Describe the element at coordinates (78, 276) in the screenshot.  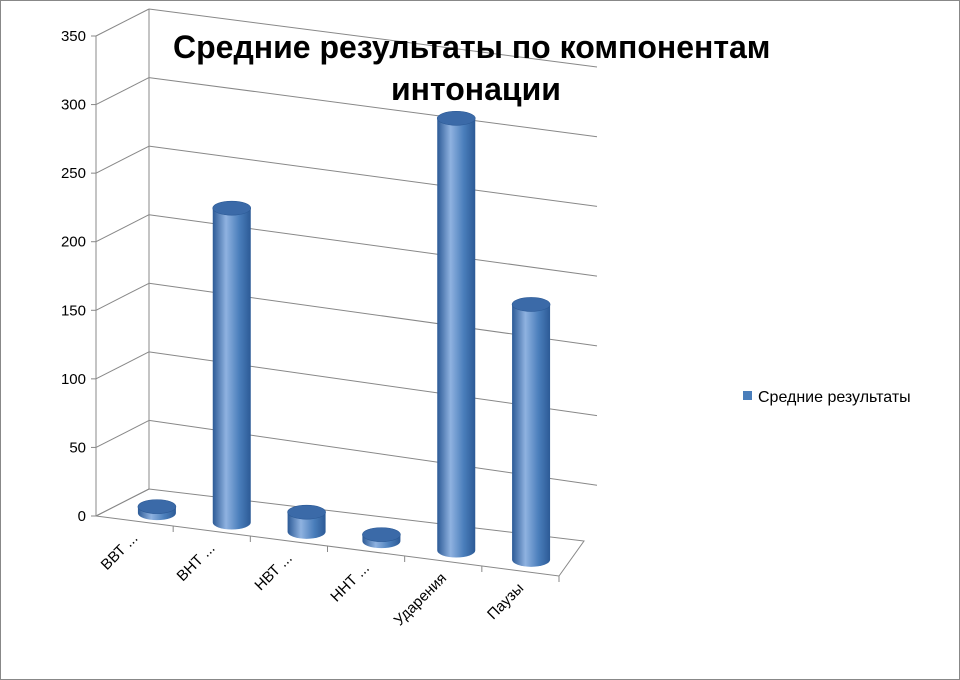
I see `y-axis-ticks: 0 50 100 150 200 250 300 350` at that location.